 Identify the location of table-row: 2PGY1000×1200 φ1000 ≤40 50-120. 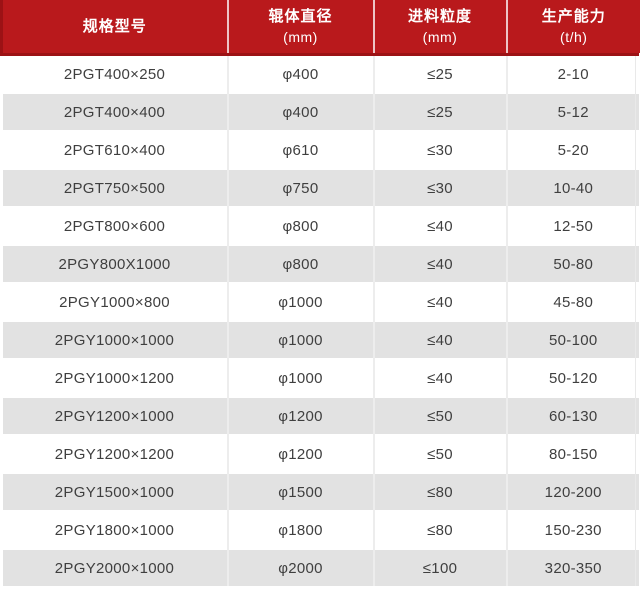
(320, 377).